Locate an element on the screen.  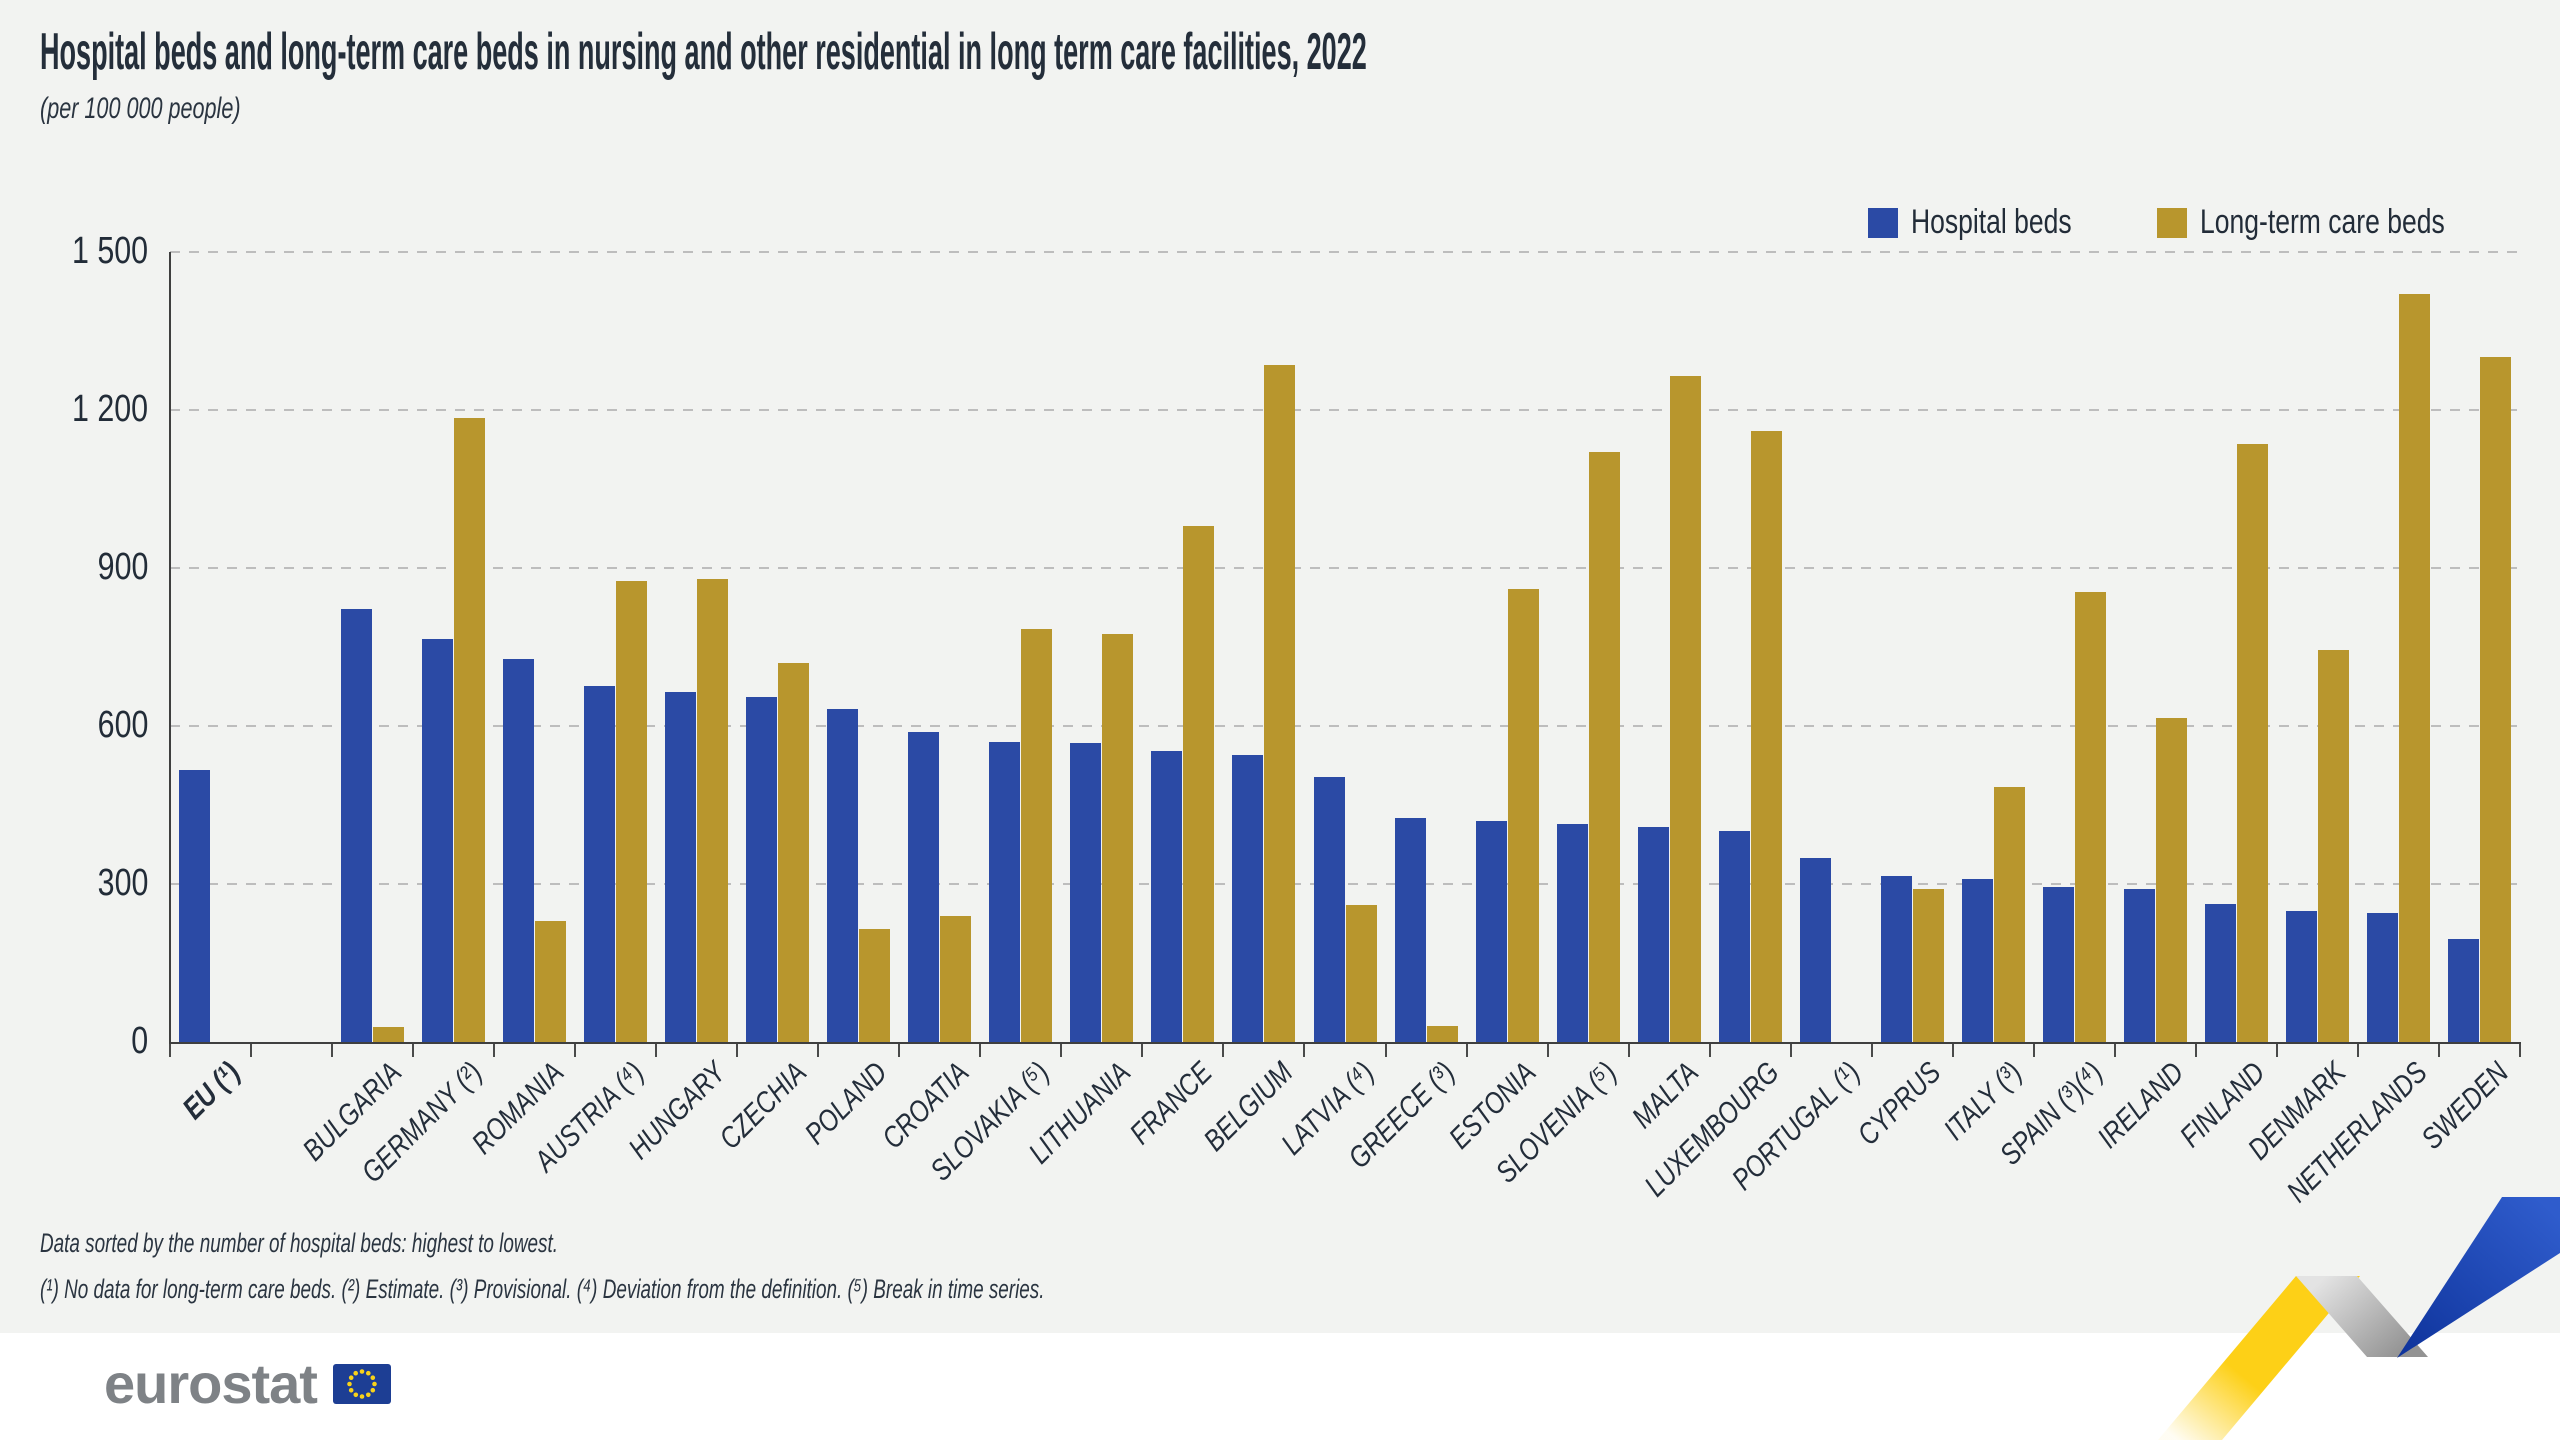
y-axis-label: 600 is located at coordinates (122, 725).